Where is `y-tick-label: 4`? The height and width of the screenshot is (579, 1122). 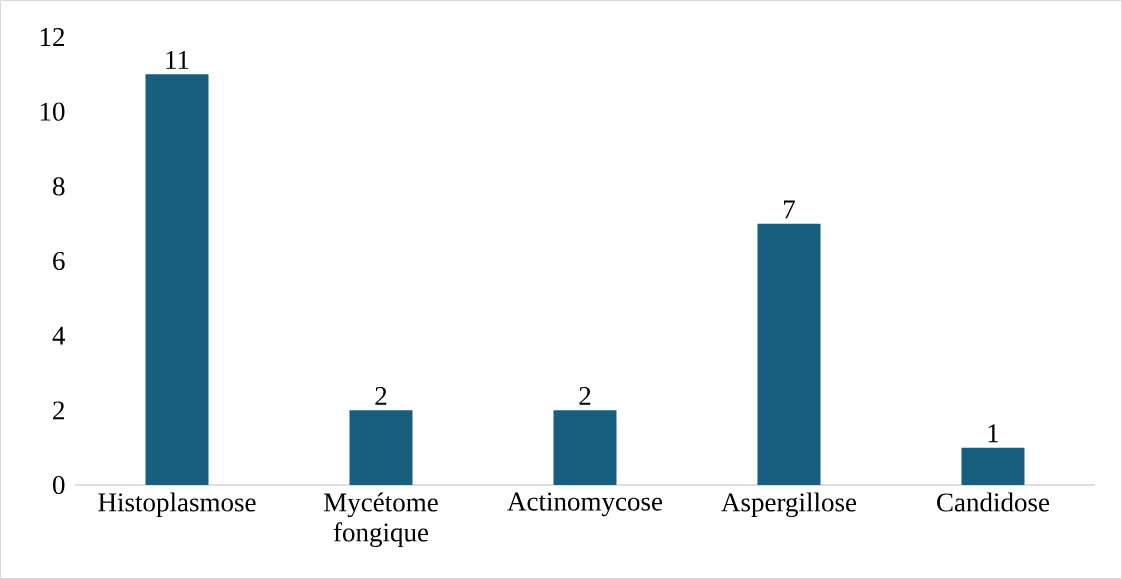
y-tick-label: 4 is located at coordinates (59, 335).